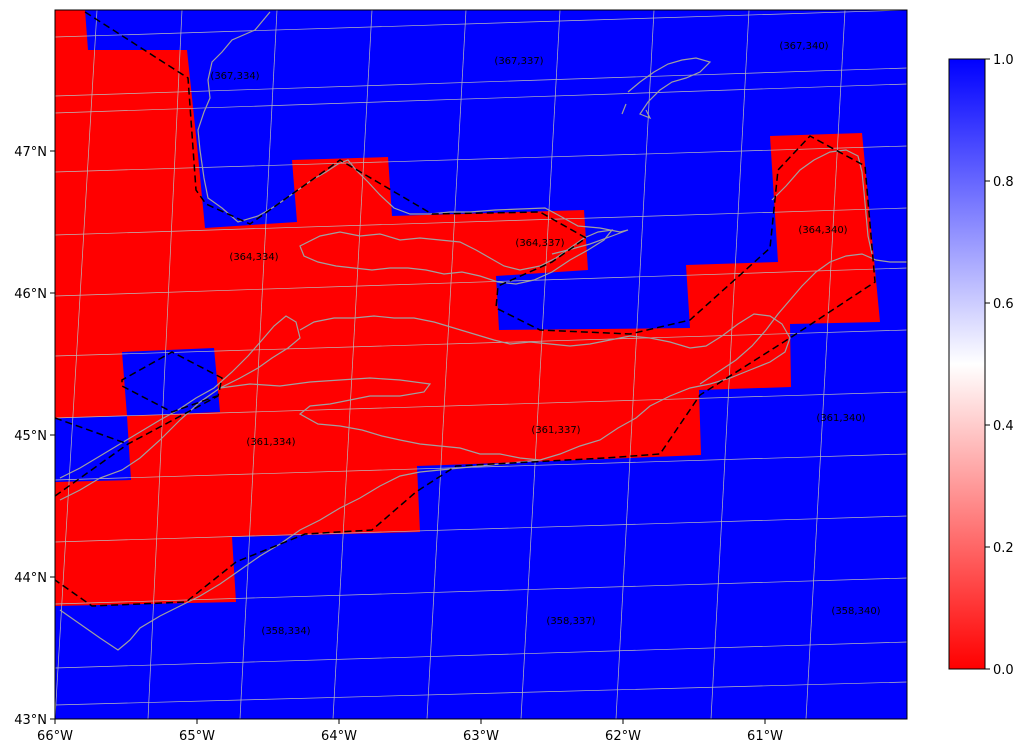 This screenshot has width=1021, height=753. I want to click on tile-label-361-337: (361,337), so click(555, 430).